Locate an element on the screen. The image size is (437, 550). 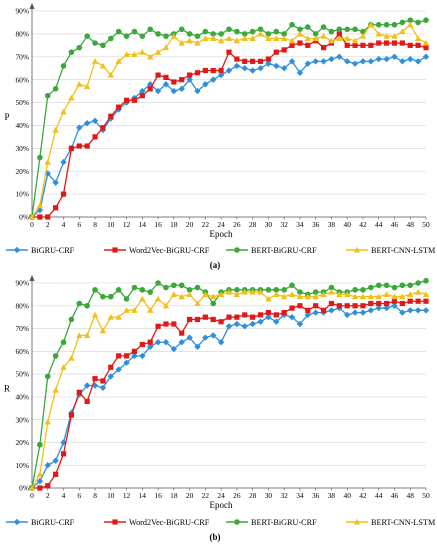
legend-item: BiGRU-CRF is located at coordinates (40, 522).